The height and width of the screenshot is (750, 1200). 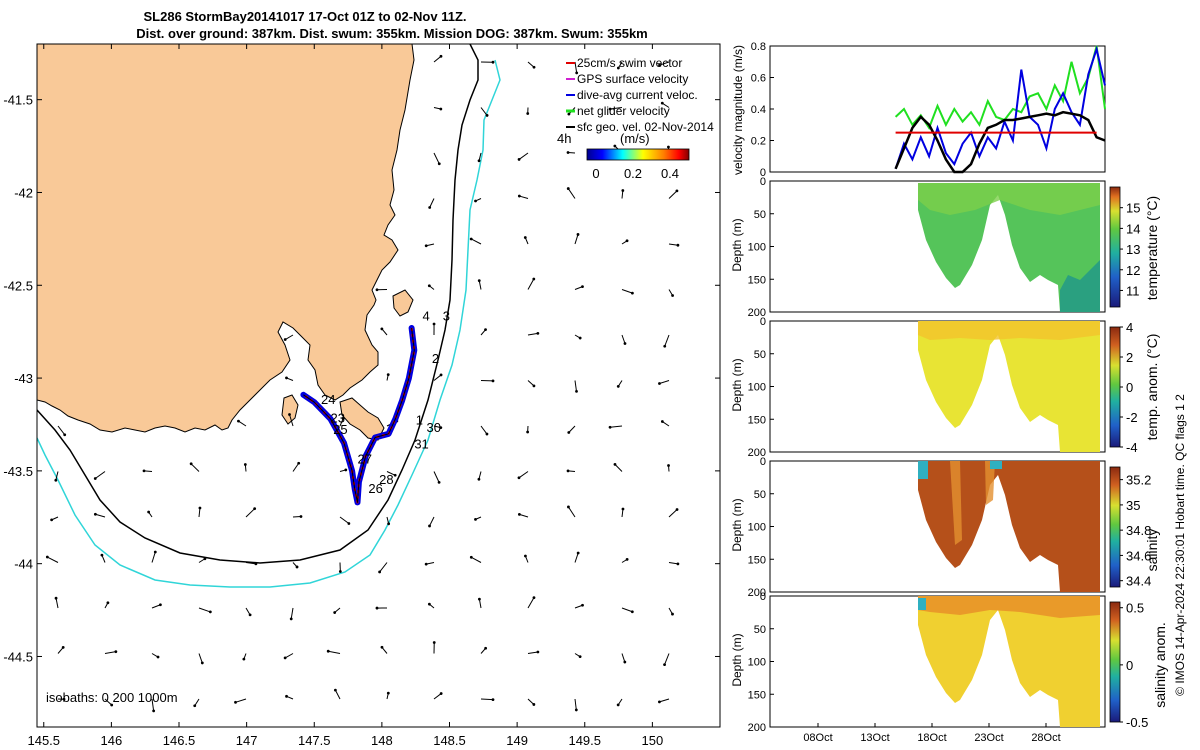 What do you see at coordinates (1045, 738) in the screenshot?
I see `time-tick-label: 28Oct` at bounding box center [1045, 738].